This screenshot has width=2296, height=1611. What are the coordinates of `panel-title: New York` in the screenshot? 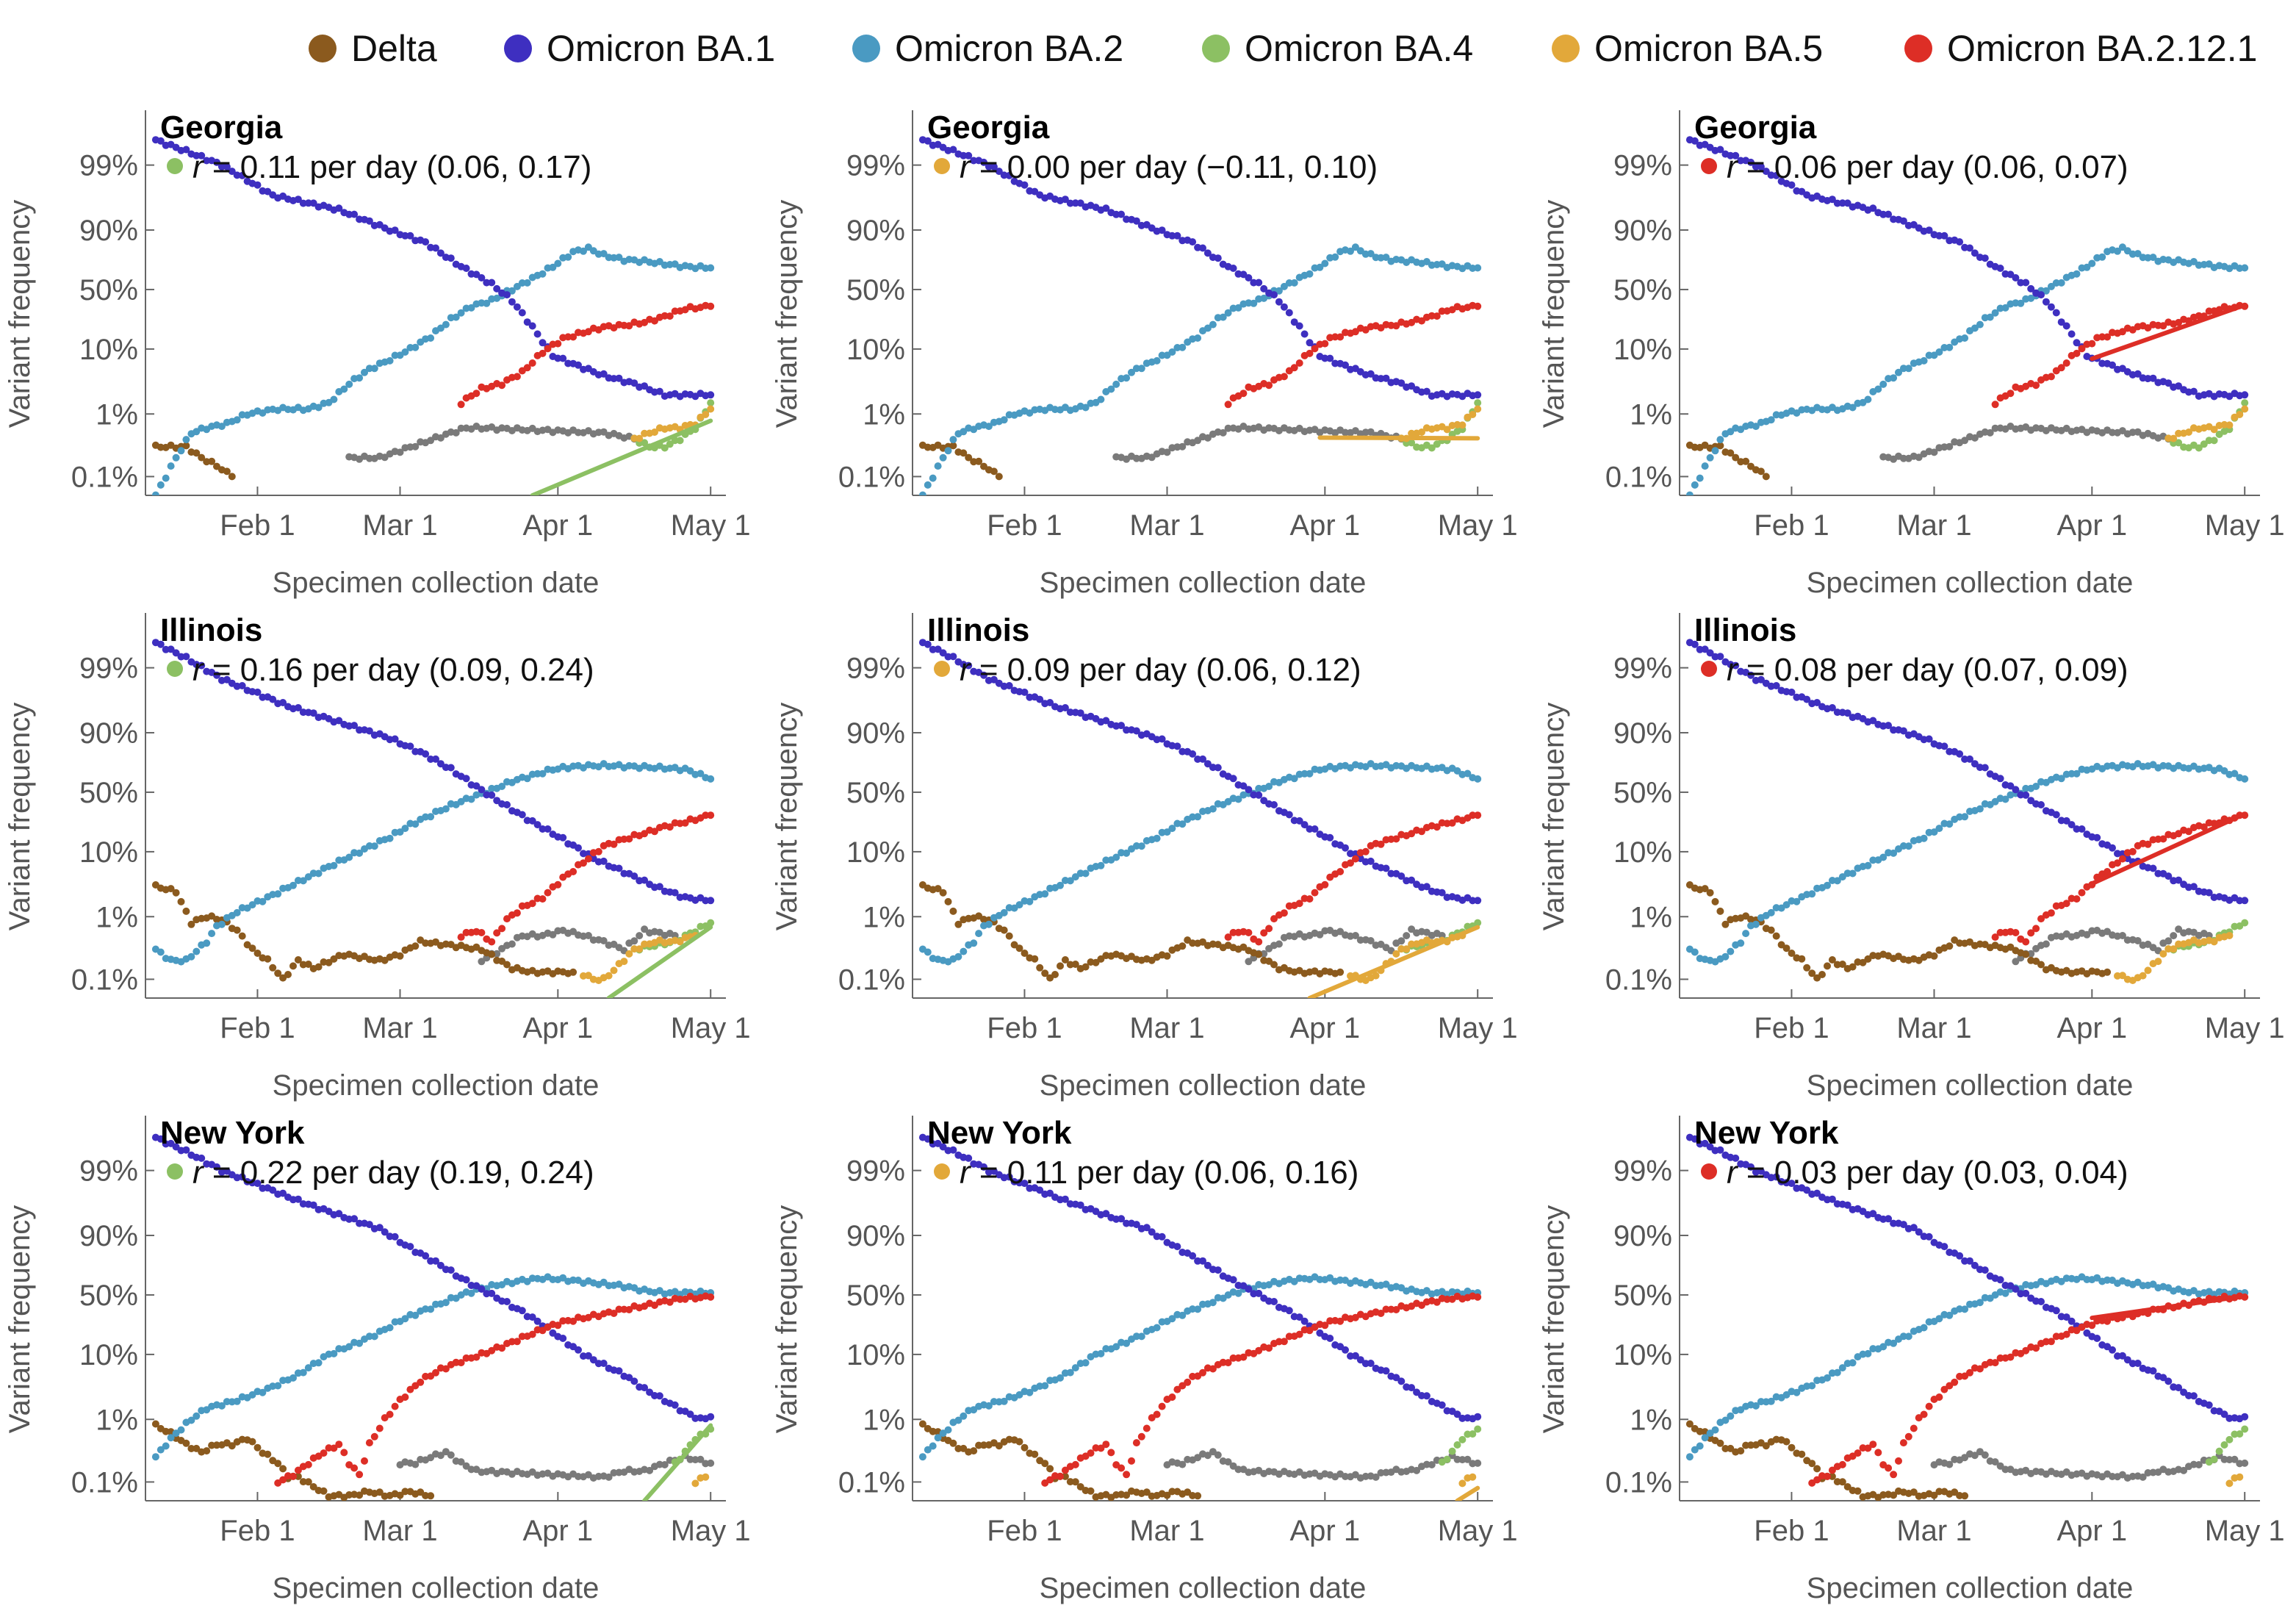 It's located at (232, 1133).